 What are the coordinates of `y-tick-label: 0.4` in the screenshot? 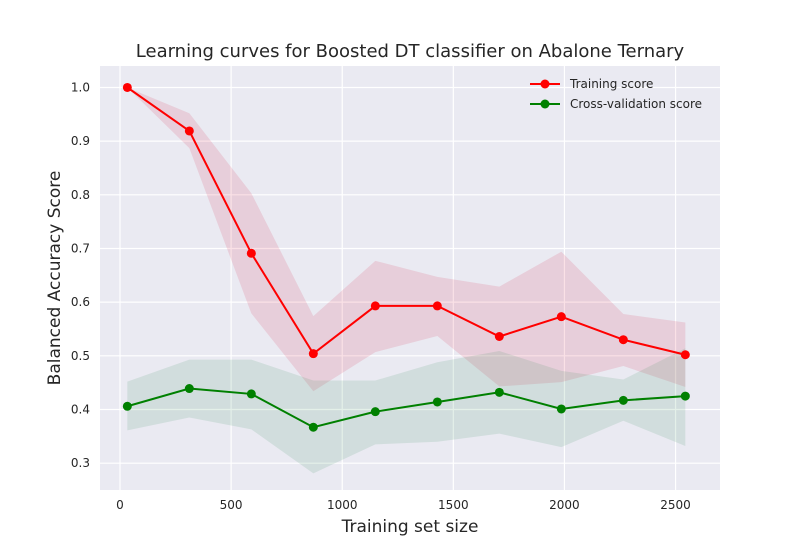 It's located at (80, 409).